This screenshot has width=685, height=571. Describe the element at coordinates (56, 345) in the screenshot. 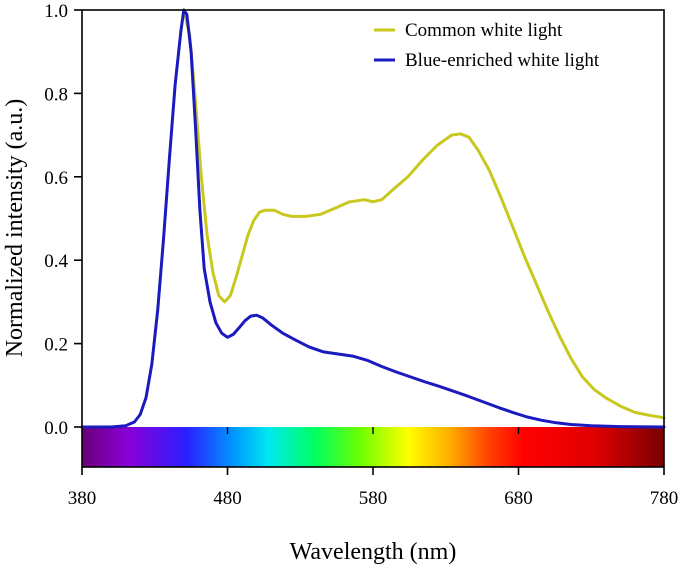

I see `y-tick-label: 0.2` at that location.